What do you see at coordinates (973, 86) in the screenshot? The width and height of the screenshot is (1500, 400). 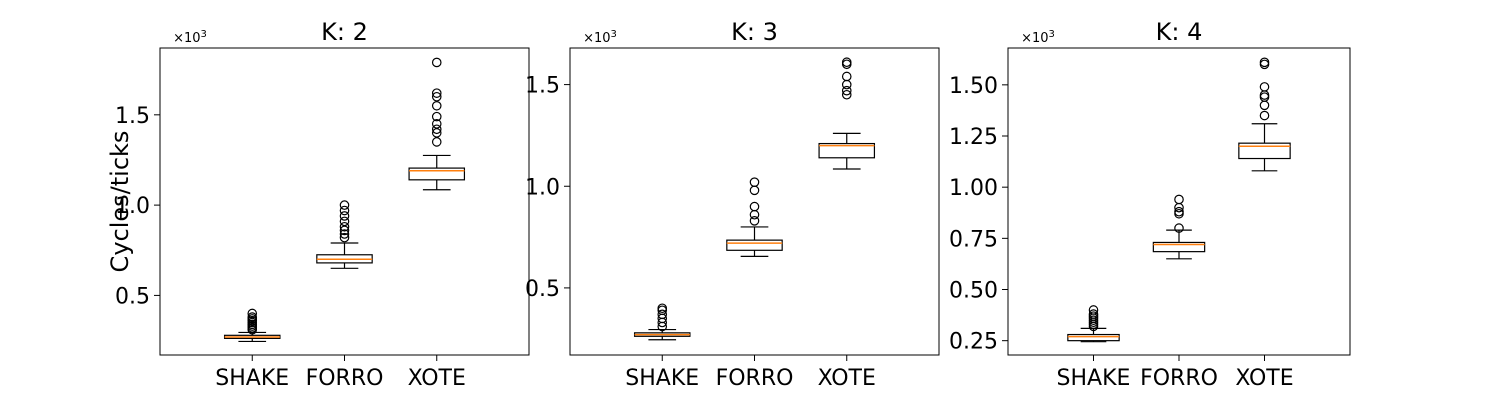 I see `y-tick-label: 1.50` at bounding box center [973, 86].